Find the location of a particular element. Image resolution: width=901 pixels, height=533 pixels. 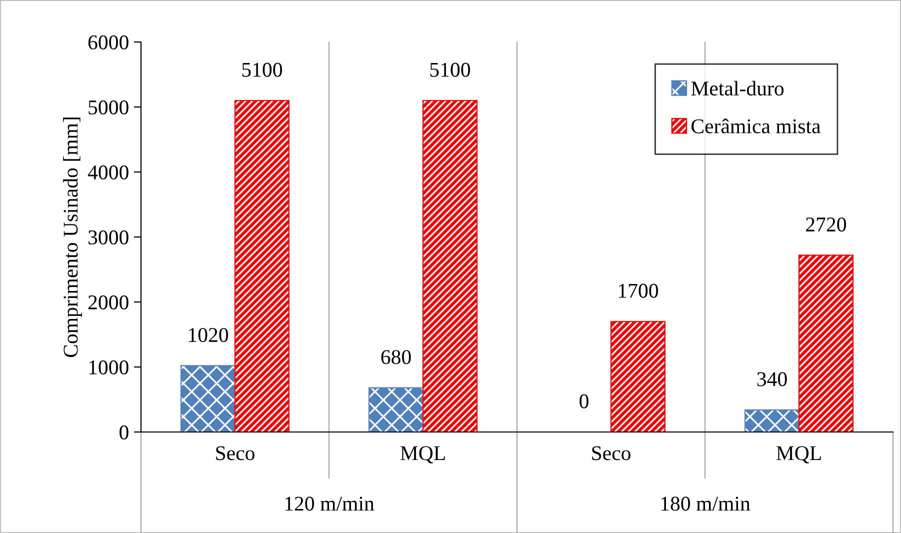

y-axis-title: Comprimento Usinado [mm] is located at coordinates (72, 238).